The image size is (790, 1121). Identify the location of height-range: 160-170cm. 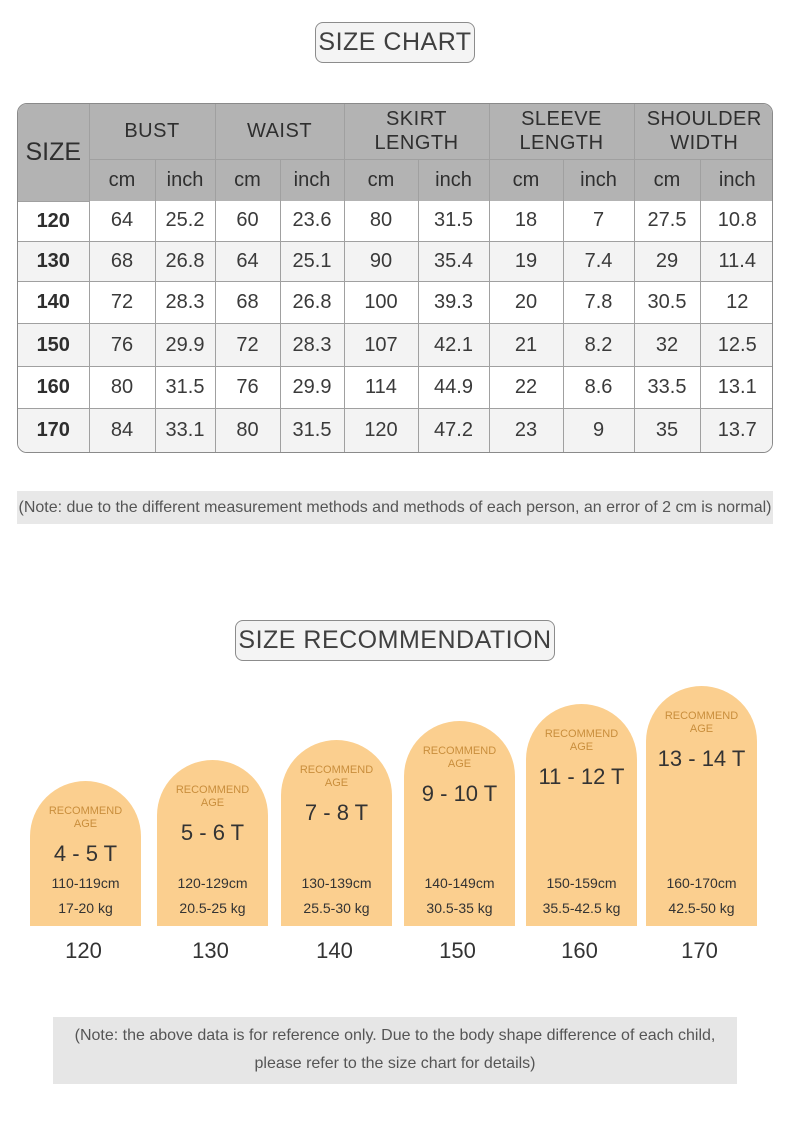
(701, 883).